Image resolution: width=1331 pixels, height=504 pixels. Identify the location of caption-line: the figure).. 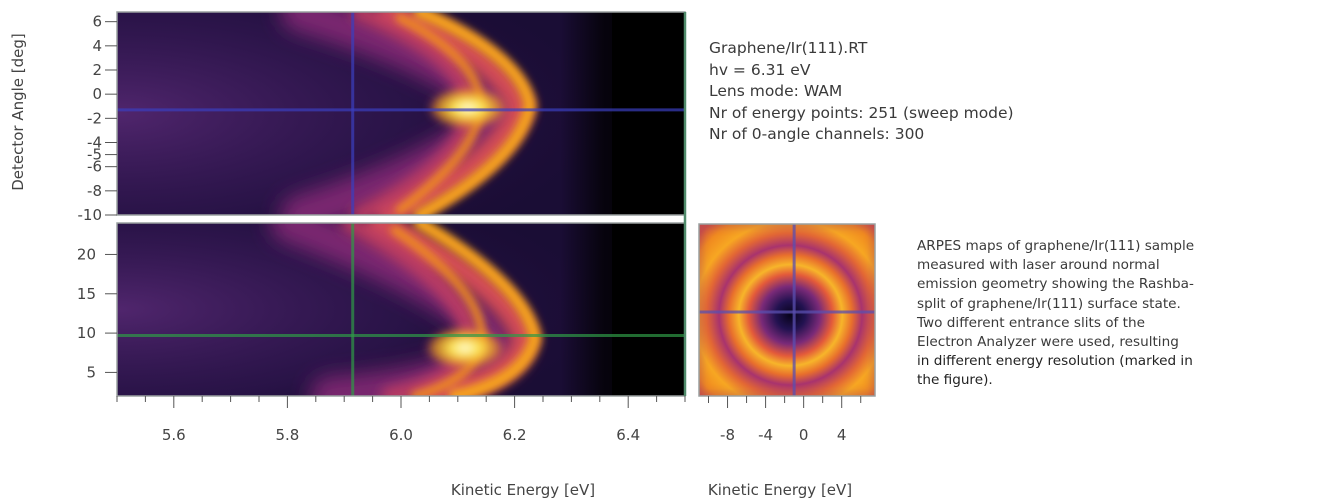
(955, 380).